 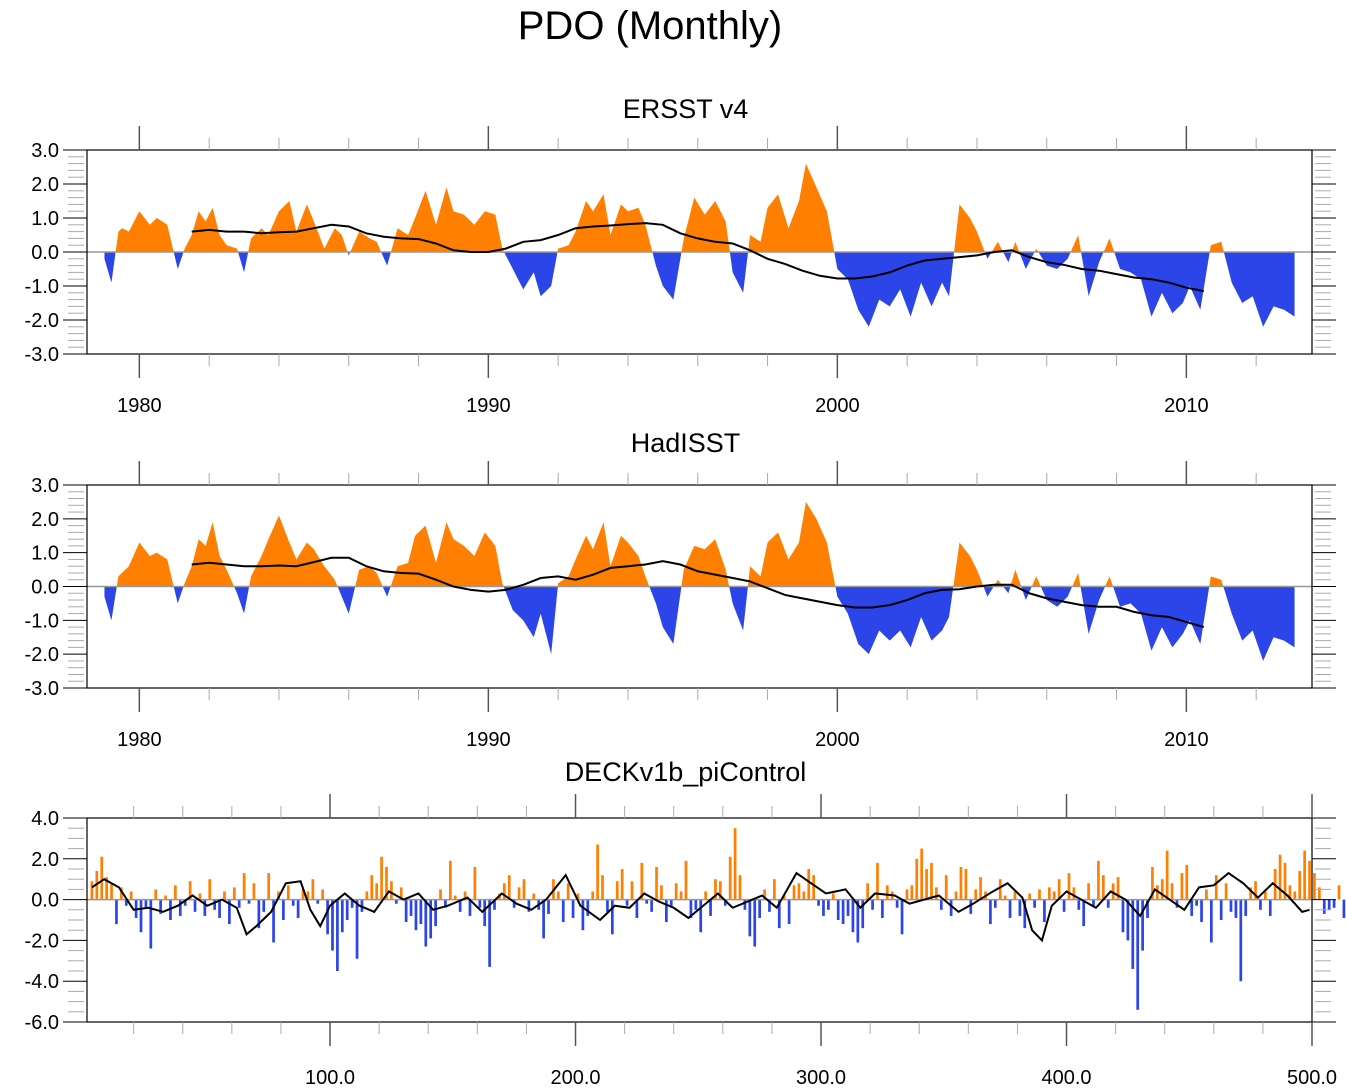 I want to click on y-tick-label: -2.0, so click(x=42, y=655).